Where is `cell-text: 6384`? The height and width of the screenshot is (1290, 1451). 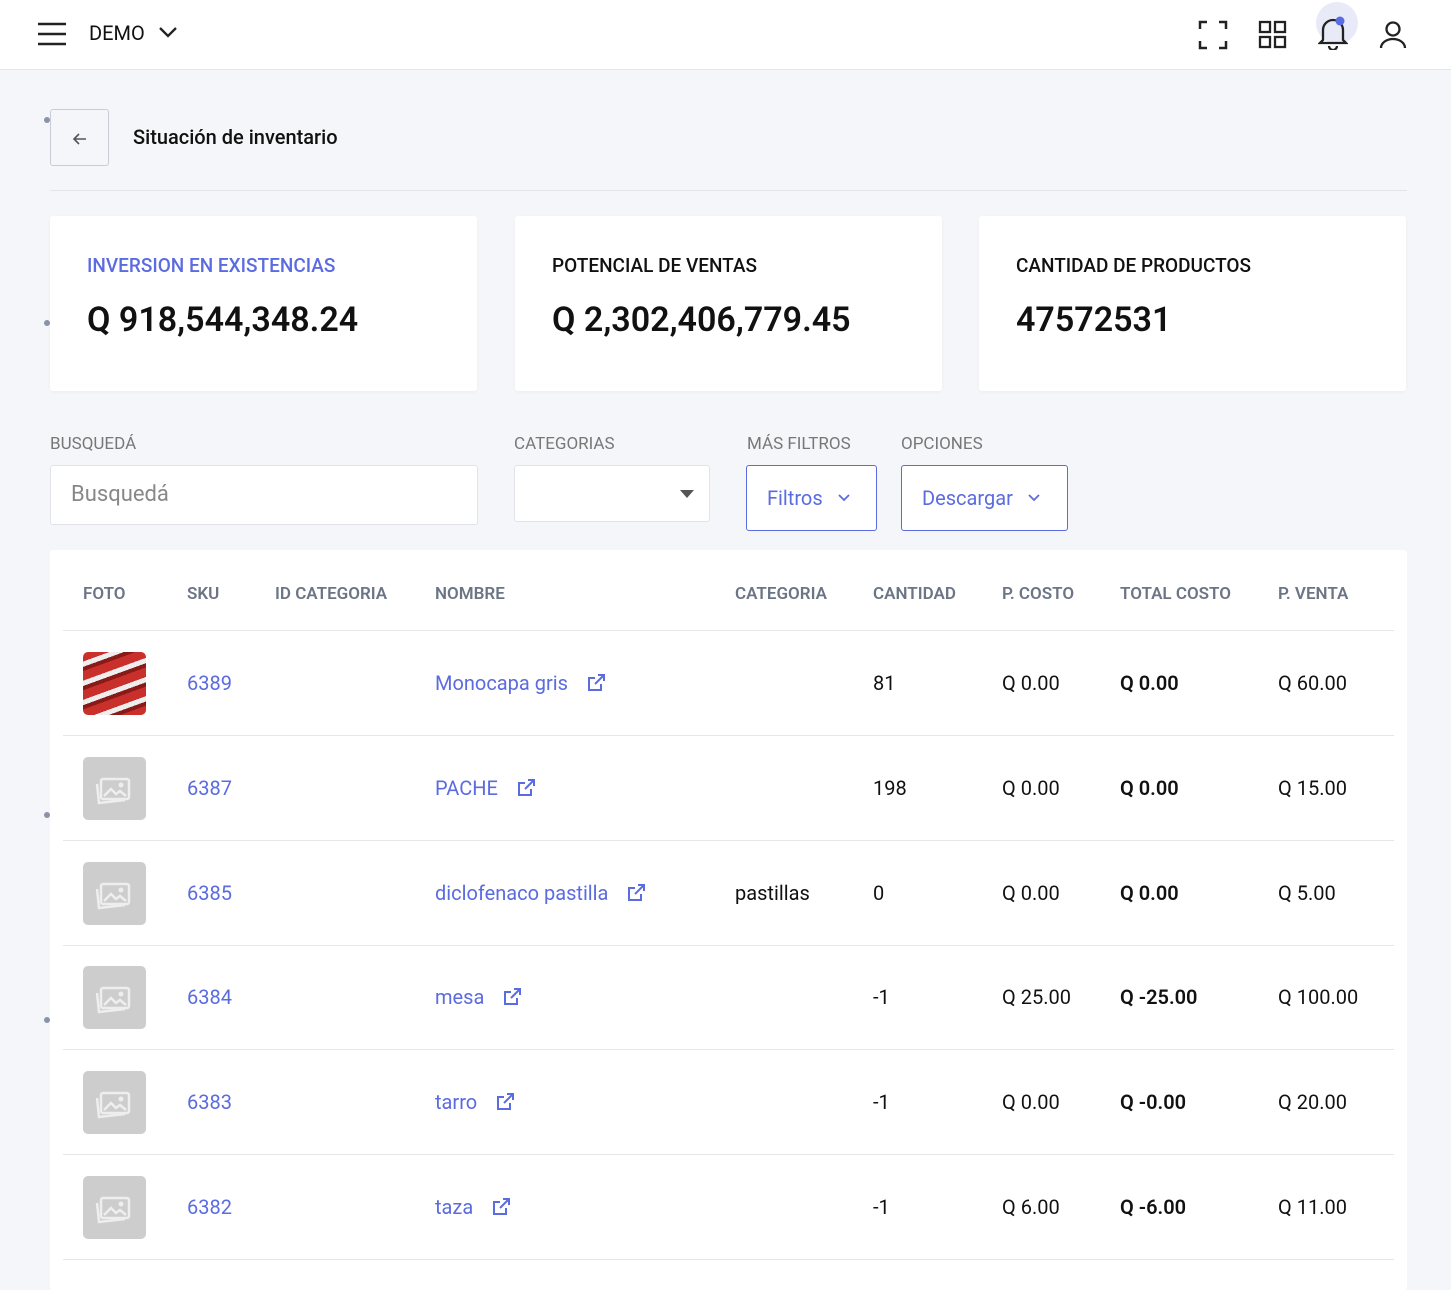 cell-text: 6384 is located at coordinates (209, 997).